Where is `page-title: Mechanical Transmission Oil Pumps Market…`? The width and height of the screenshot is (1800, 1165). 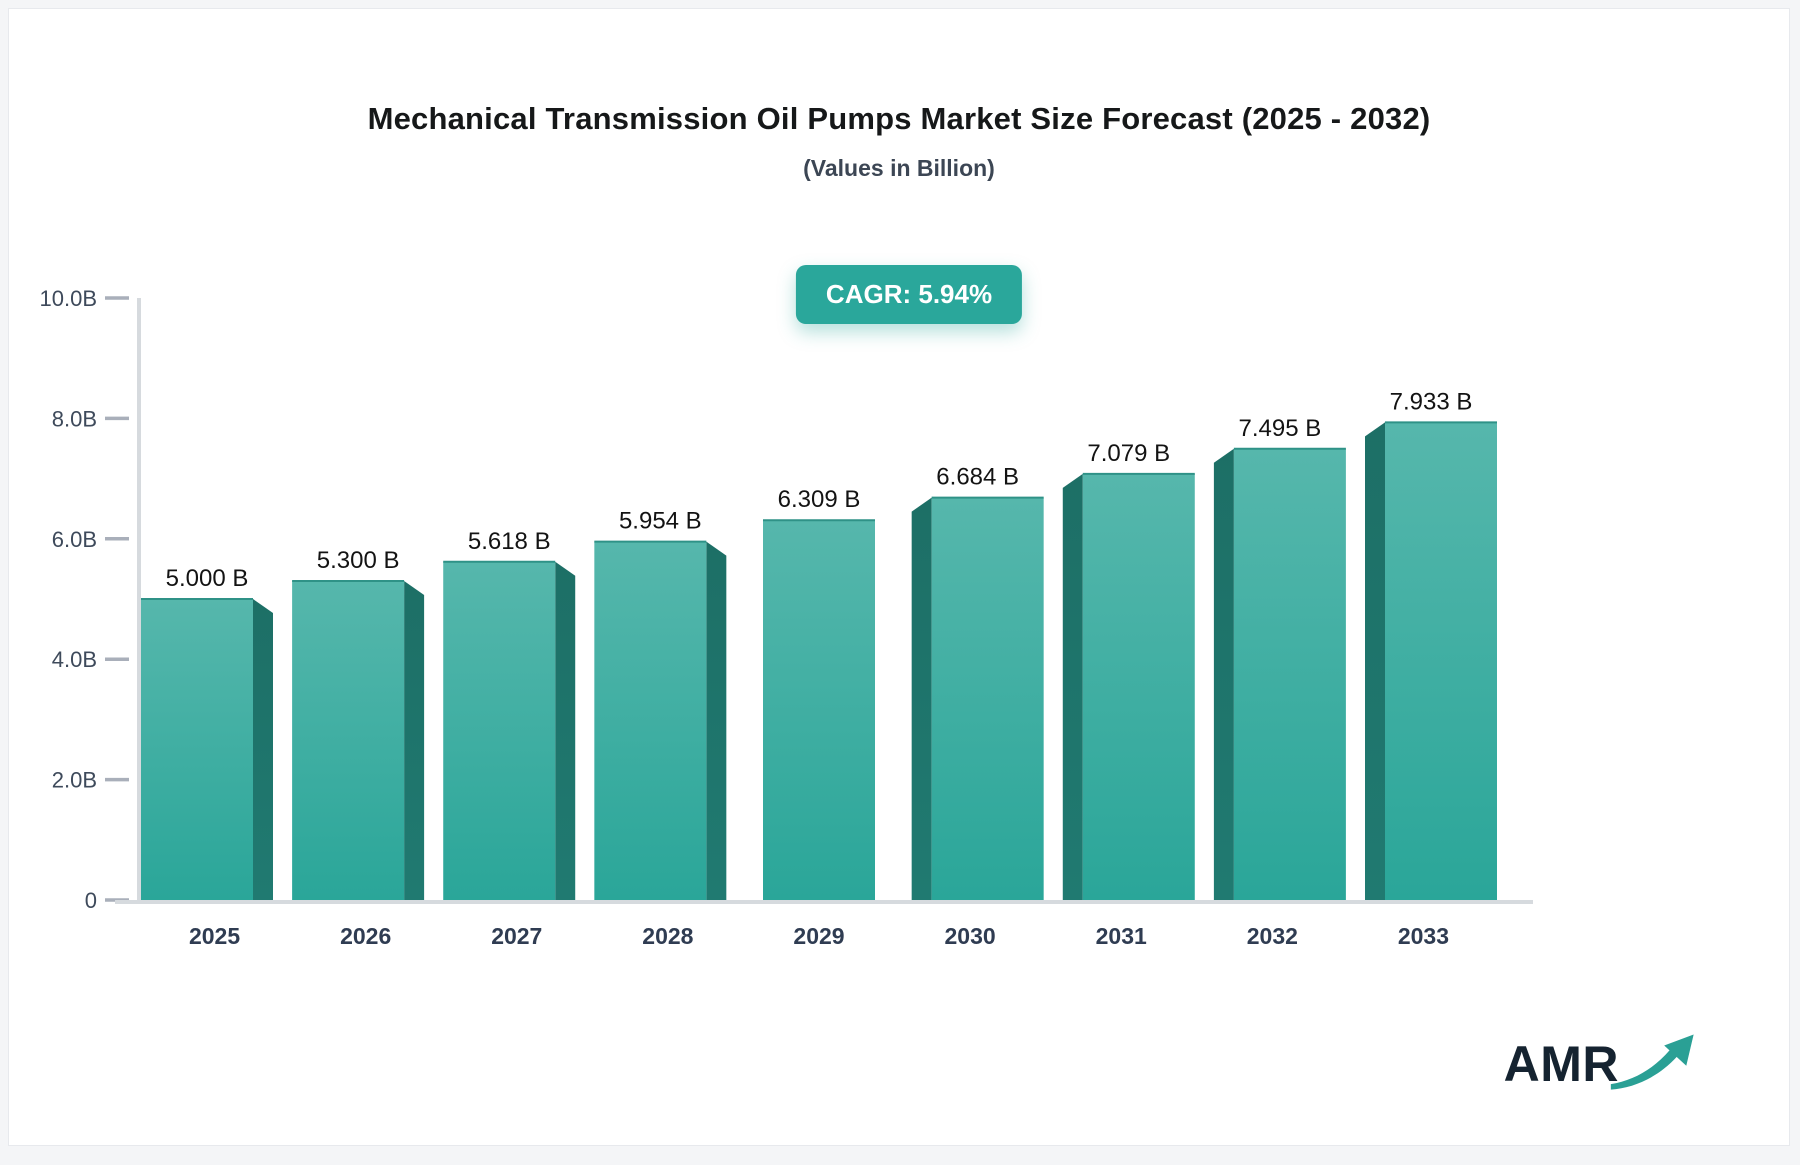
page-title: Mechanical Transmission Oil Pumps Market… is located at coordinates (899, 118).